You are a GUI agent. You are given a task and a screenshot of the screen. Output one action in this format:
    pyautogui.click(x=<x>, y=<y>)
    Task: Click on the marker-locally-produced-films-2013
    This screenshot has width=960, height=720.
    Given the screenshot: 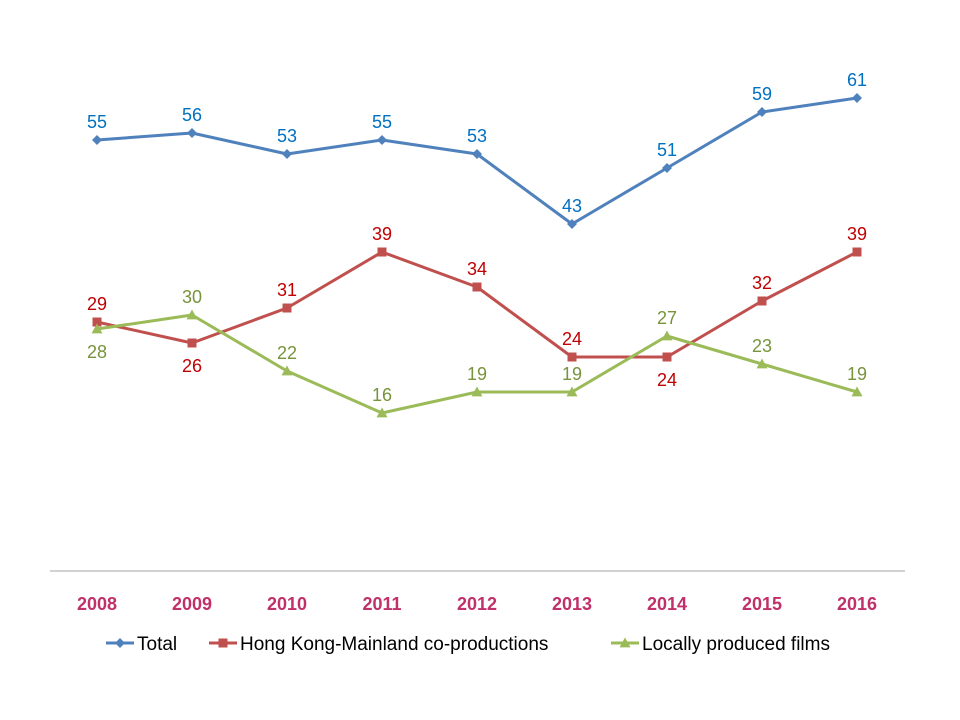 What is the action you would take?
    pyautogui.click(x=572, y=391)
    